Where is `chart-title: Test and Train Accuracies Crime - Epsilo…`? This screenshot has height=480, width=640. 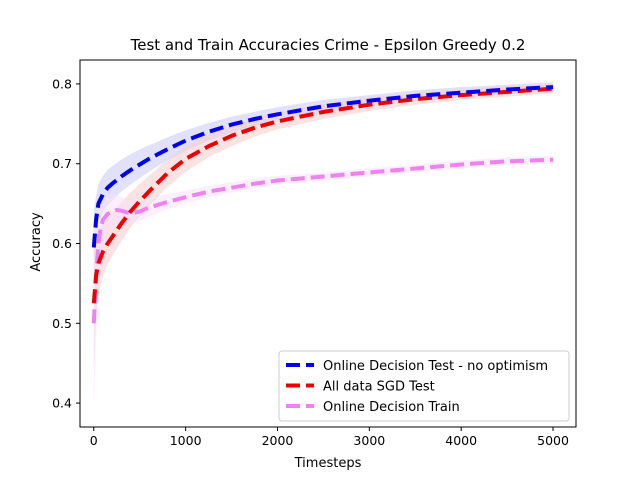 chart-title: Test and Train Accuracies Crime - Epsilo… is located at coordinates (328, 45).